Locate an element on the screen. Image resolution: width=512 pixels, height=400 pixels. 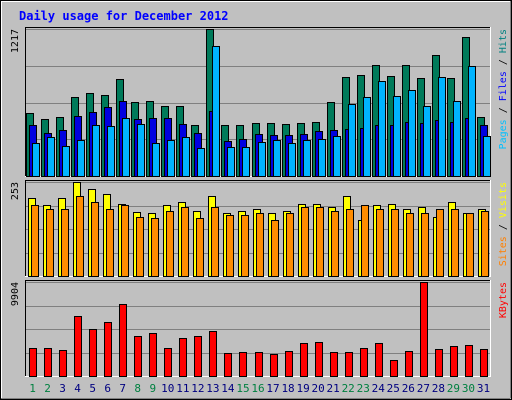
legend-part: Files is located at coordinates (503, 86).